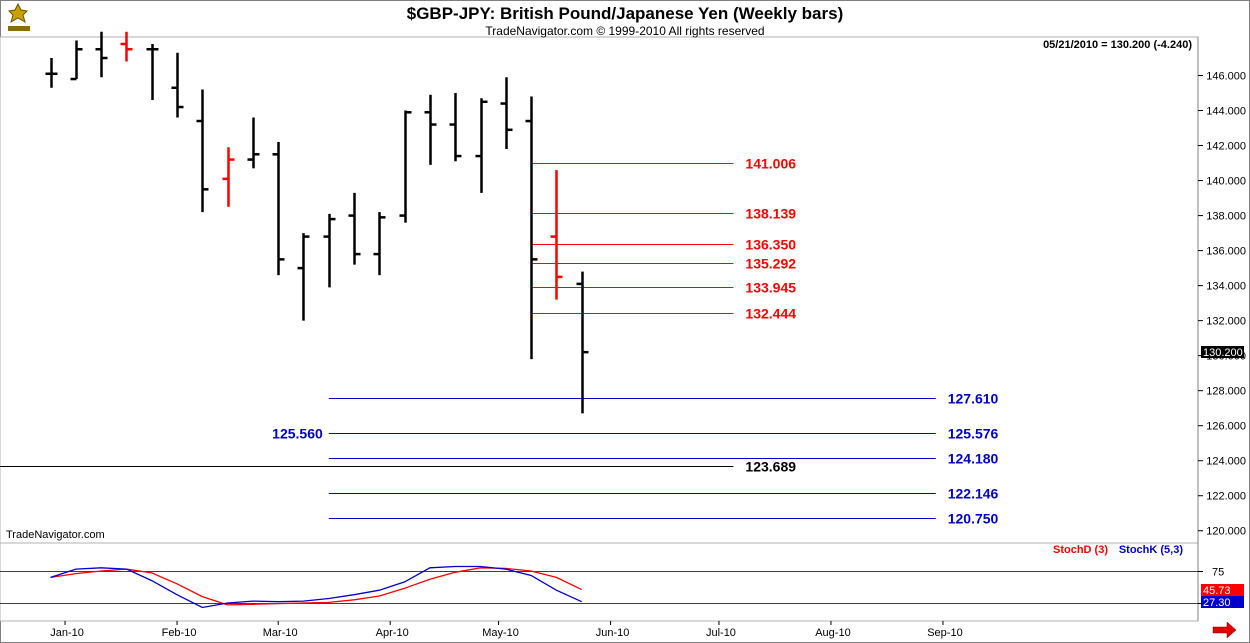 This screenshot has height=643, width=1250. Describe the element at coordinates (179, 633) in the screenshot. I see `date-tick-label: Feb-10` at that location.